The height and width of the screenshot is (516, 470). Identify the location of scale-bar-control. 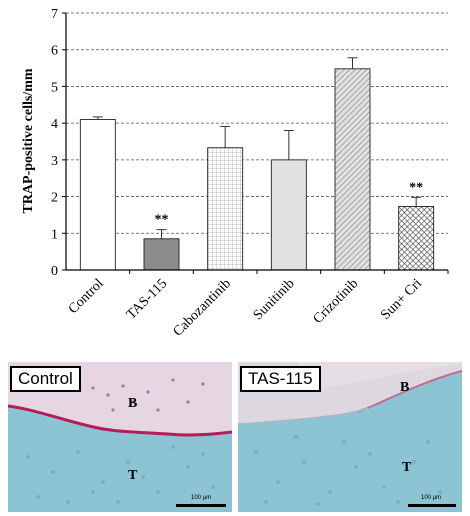
(201, 505).